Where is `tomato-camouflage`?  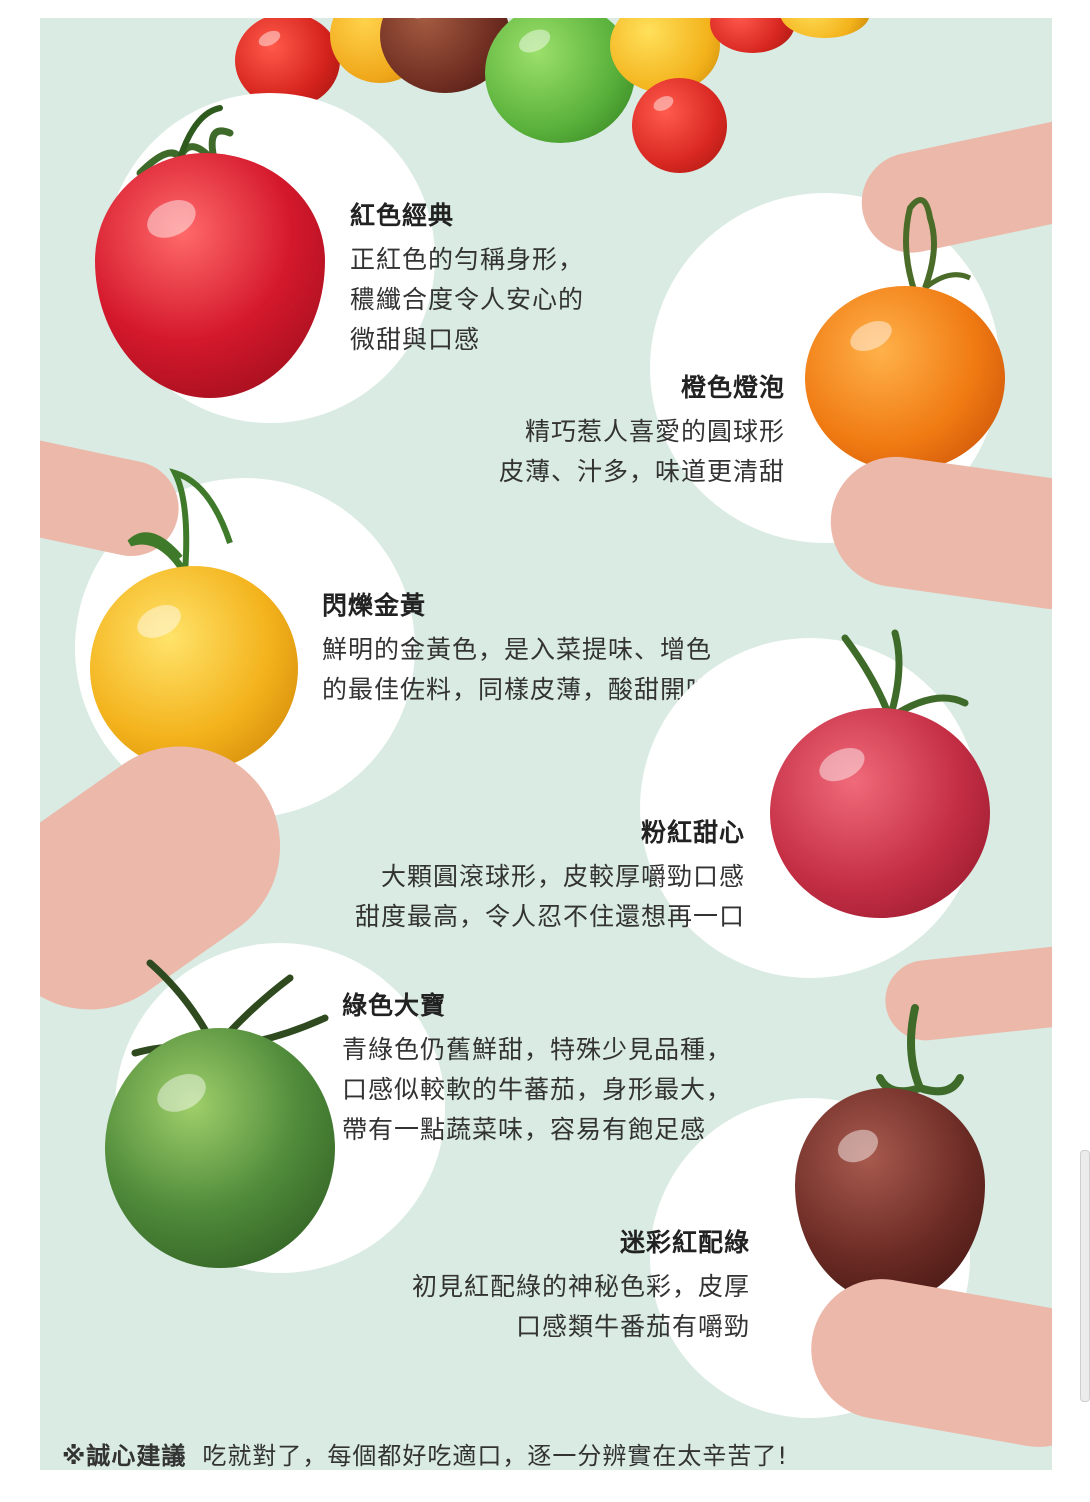
tomato-camouflage is located at coordinates (890, 1195).